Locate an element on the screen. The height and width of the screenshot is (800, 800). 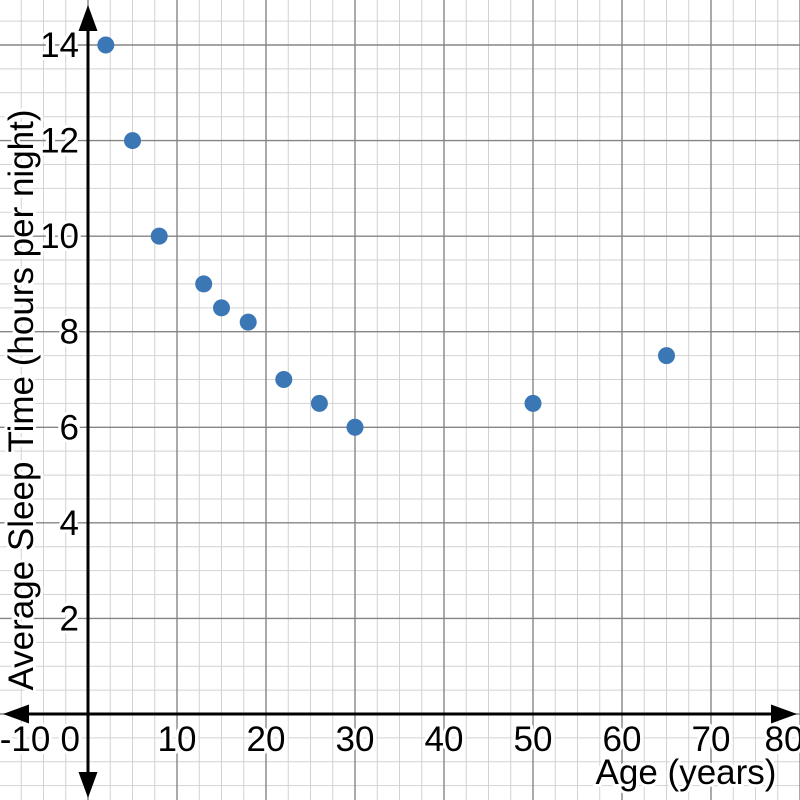
y-tick-label: 10 is located at coordinates (59, 236).